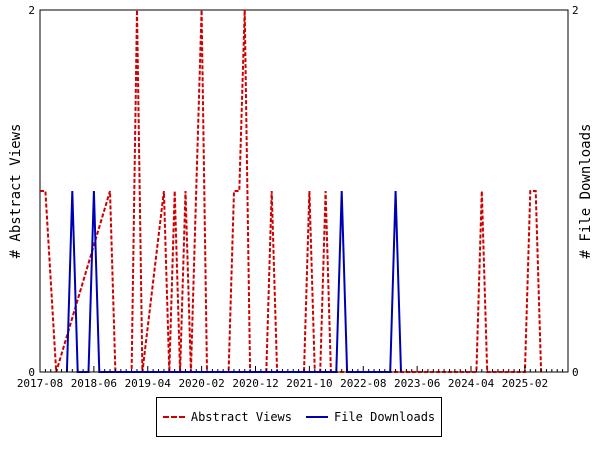 Image resolution: width=600 pixels, height=450 pixels. Describe the element at coordinates (94, 383) in the screenshot. I see `x-tick-label: 2018-06` at that location.